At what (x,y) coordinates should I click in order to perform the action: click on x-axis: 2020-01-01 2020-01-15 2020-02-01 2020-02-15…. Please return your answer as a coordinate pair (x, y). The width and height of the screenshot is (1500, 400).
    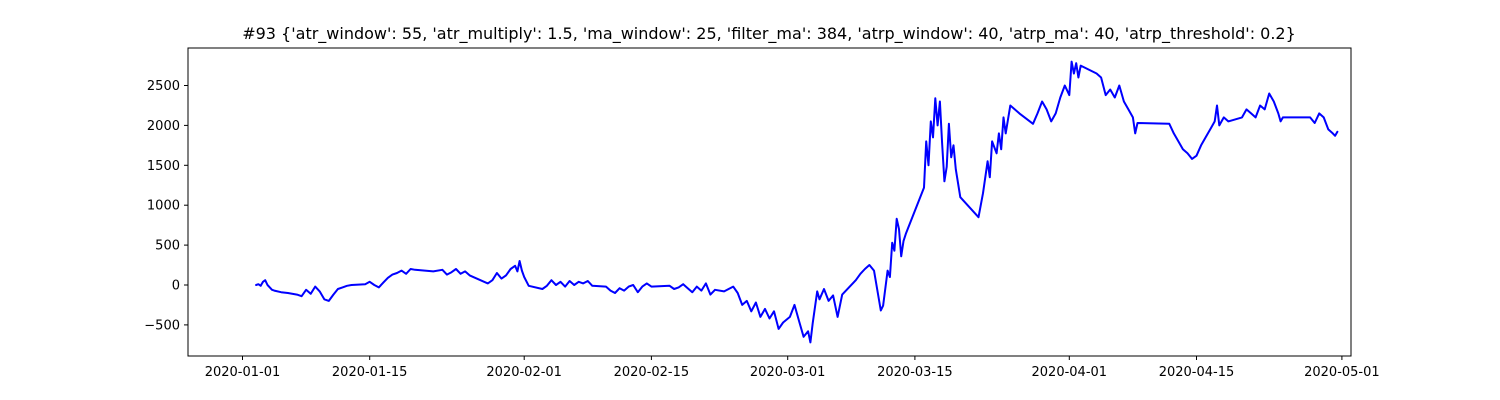
    Looking at the image, I should click on (792, 368).